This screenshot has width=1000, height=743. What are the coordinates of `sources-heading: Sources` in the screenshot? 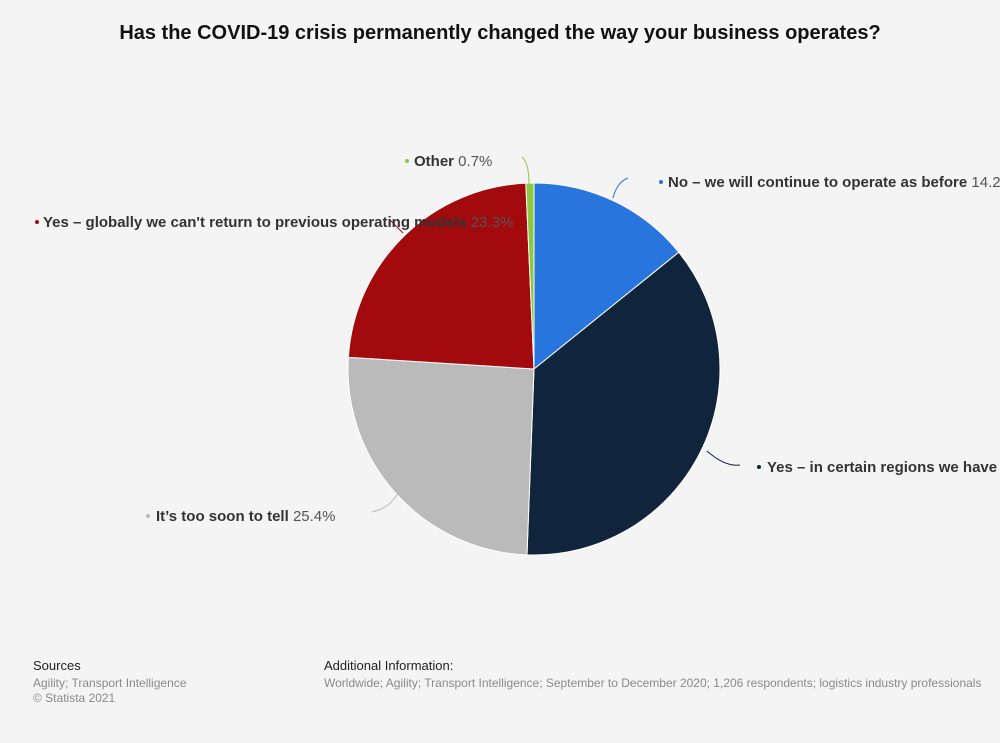 It's located at (57, 665).